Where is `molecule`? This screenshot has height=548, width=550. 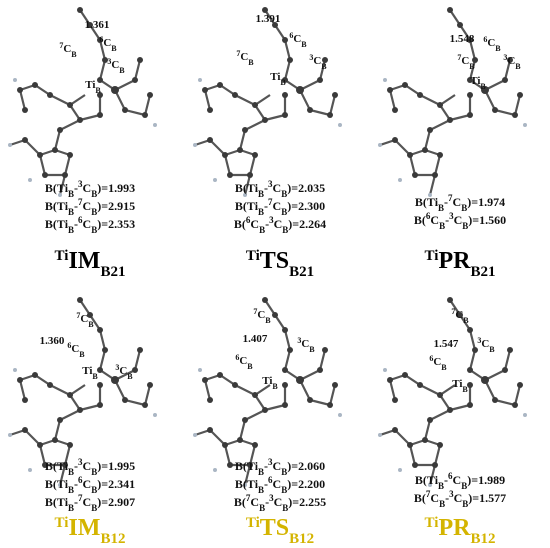
molecule is located at coordinates (267, 102).